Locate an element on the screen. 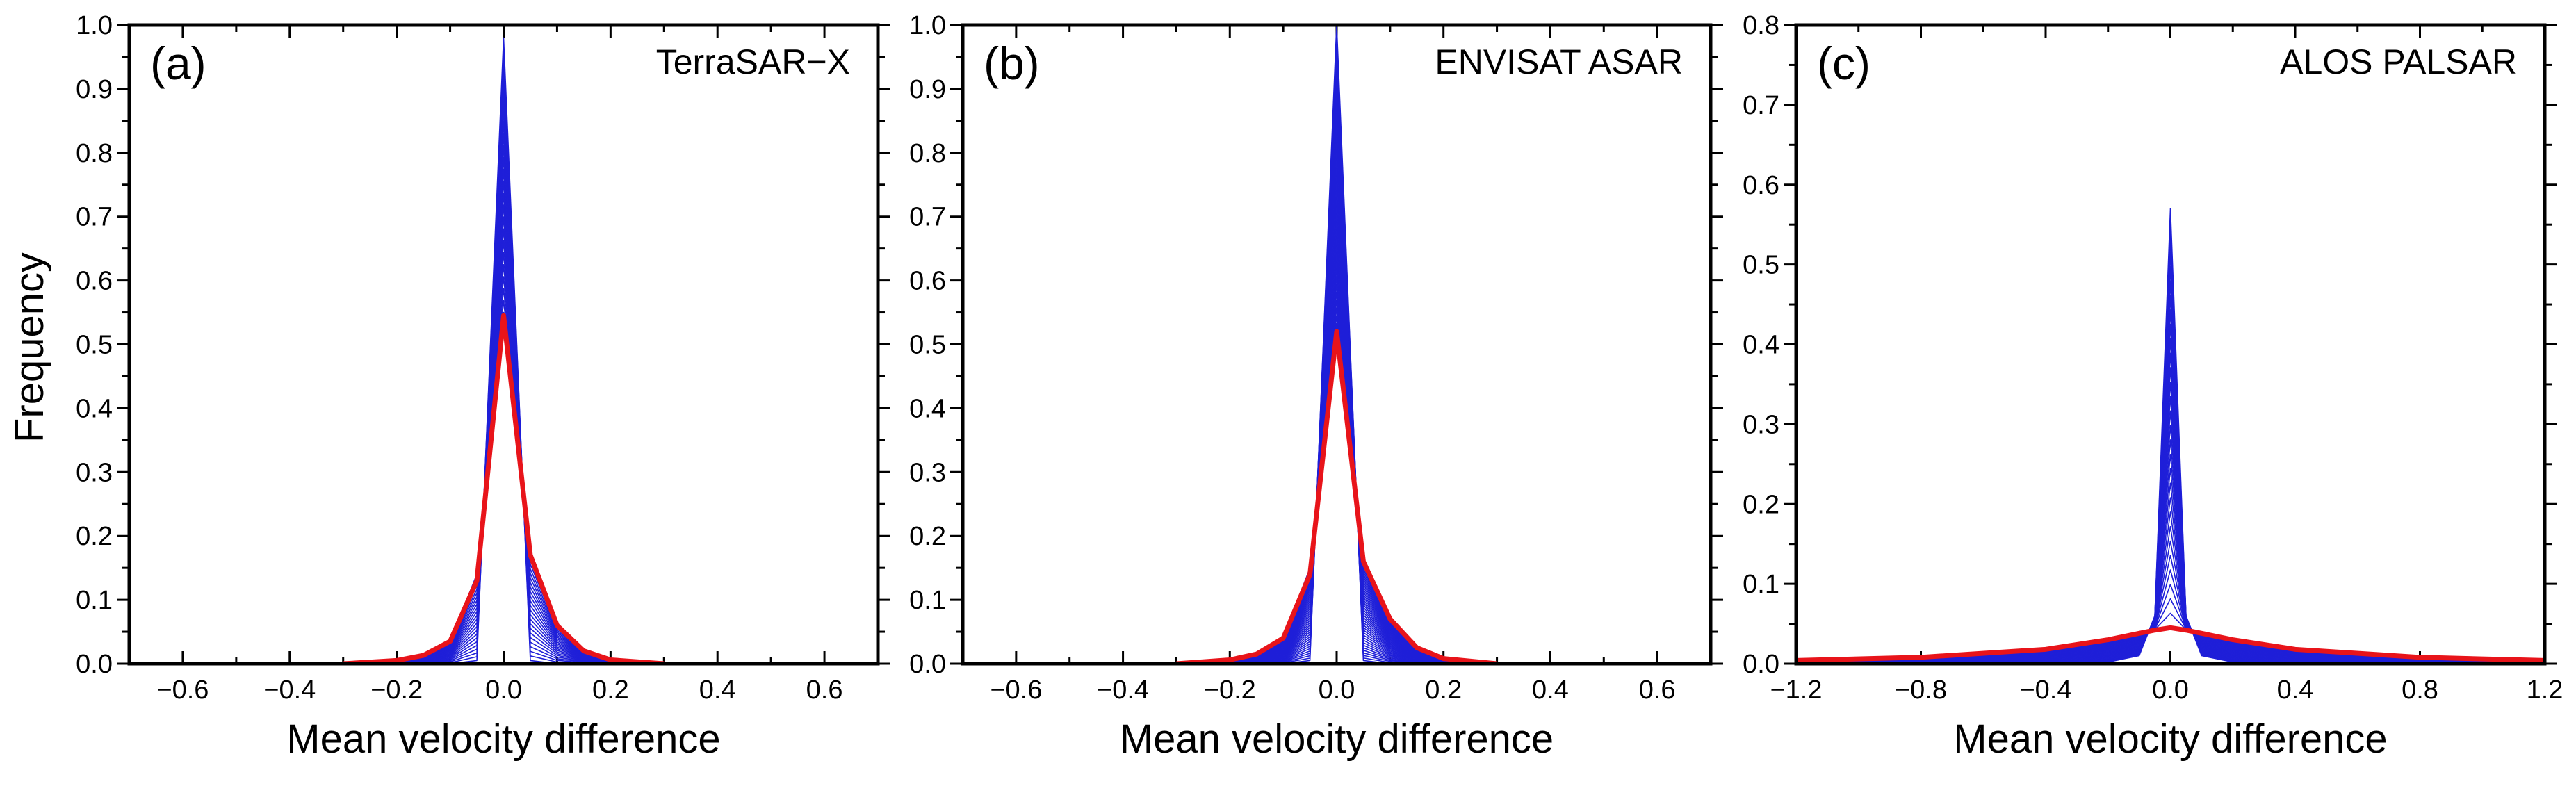  plot-area is located at coordinates (1336, 344).